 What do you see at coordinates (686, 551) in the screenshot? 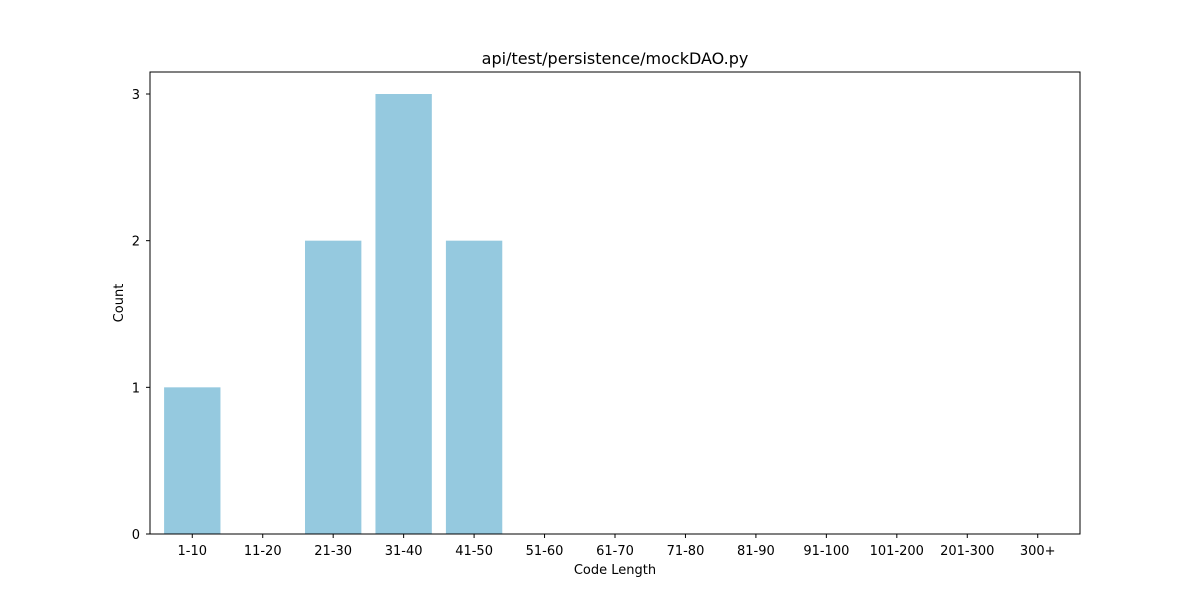
I see `x-tick-label: 71-80` at bounding box center [686, 551].